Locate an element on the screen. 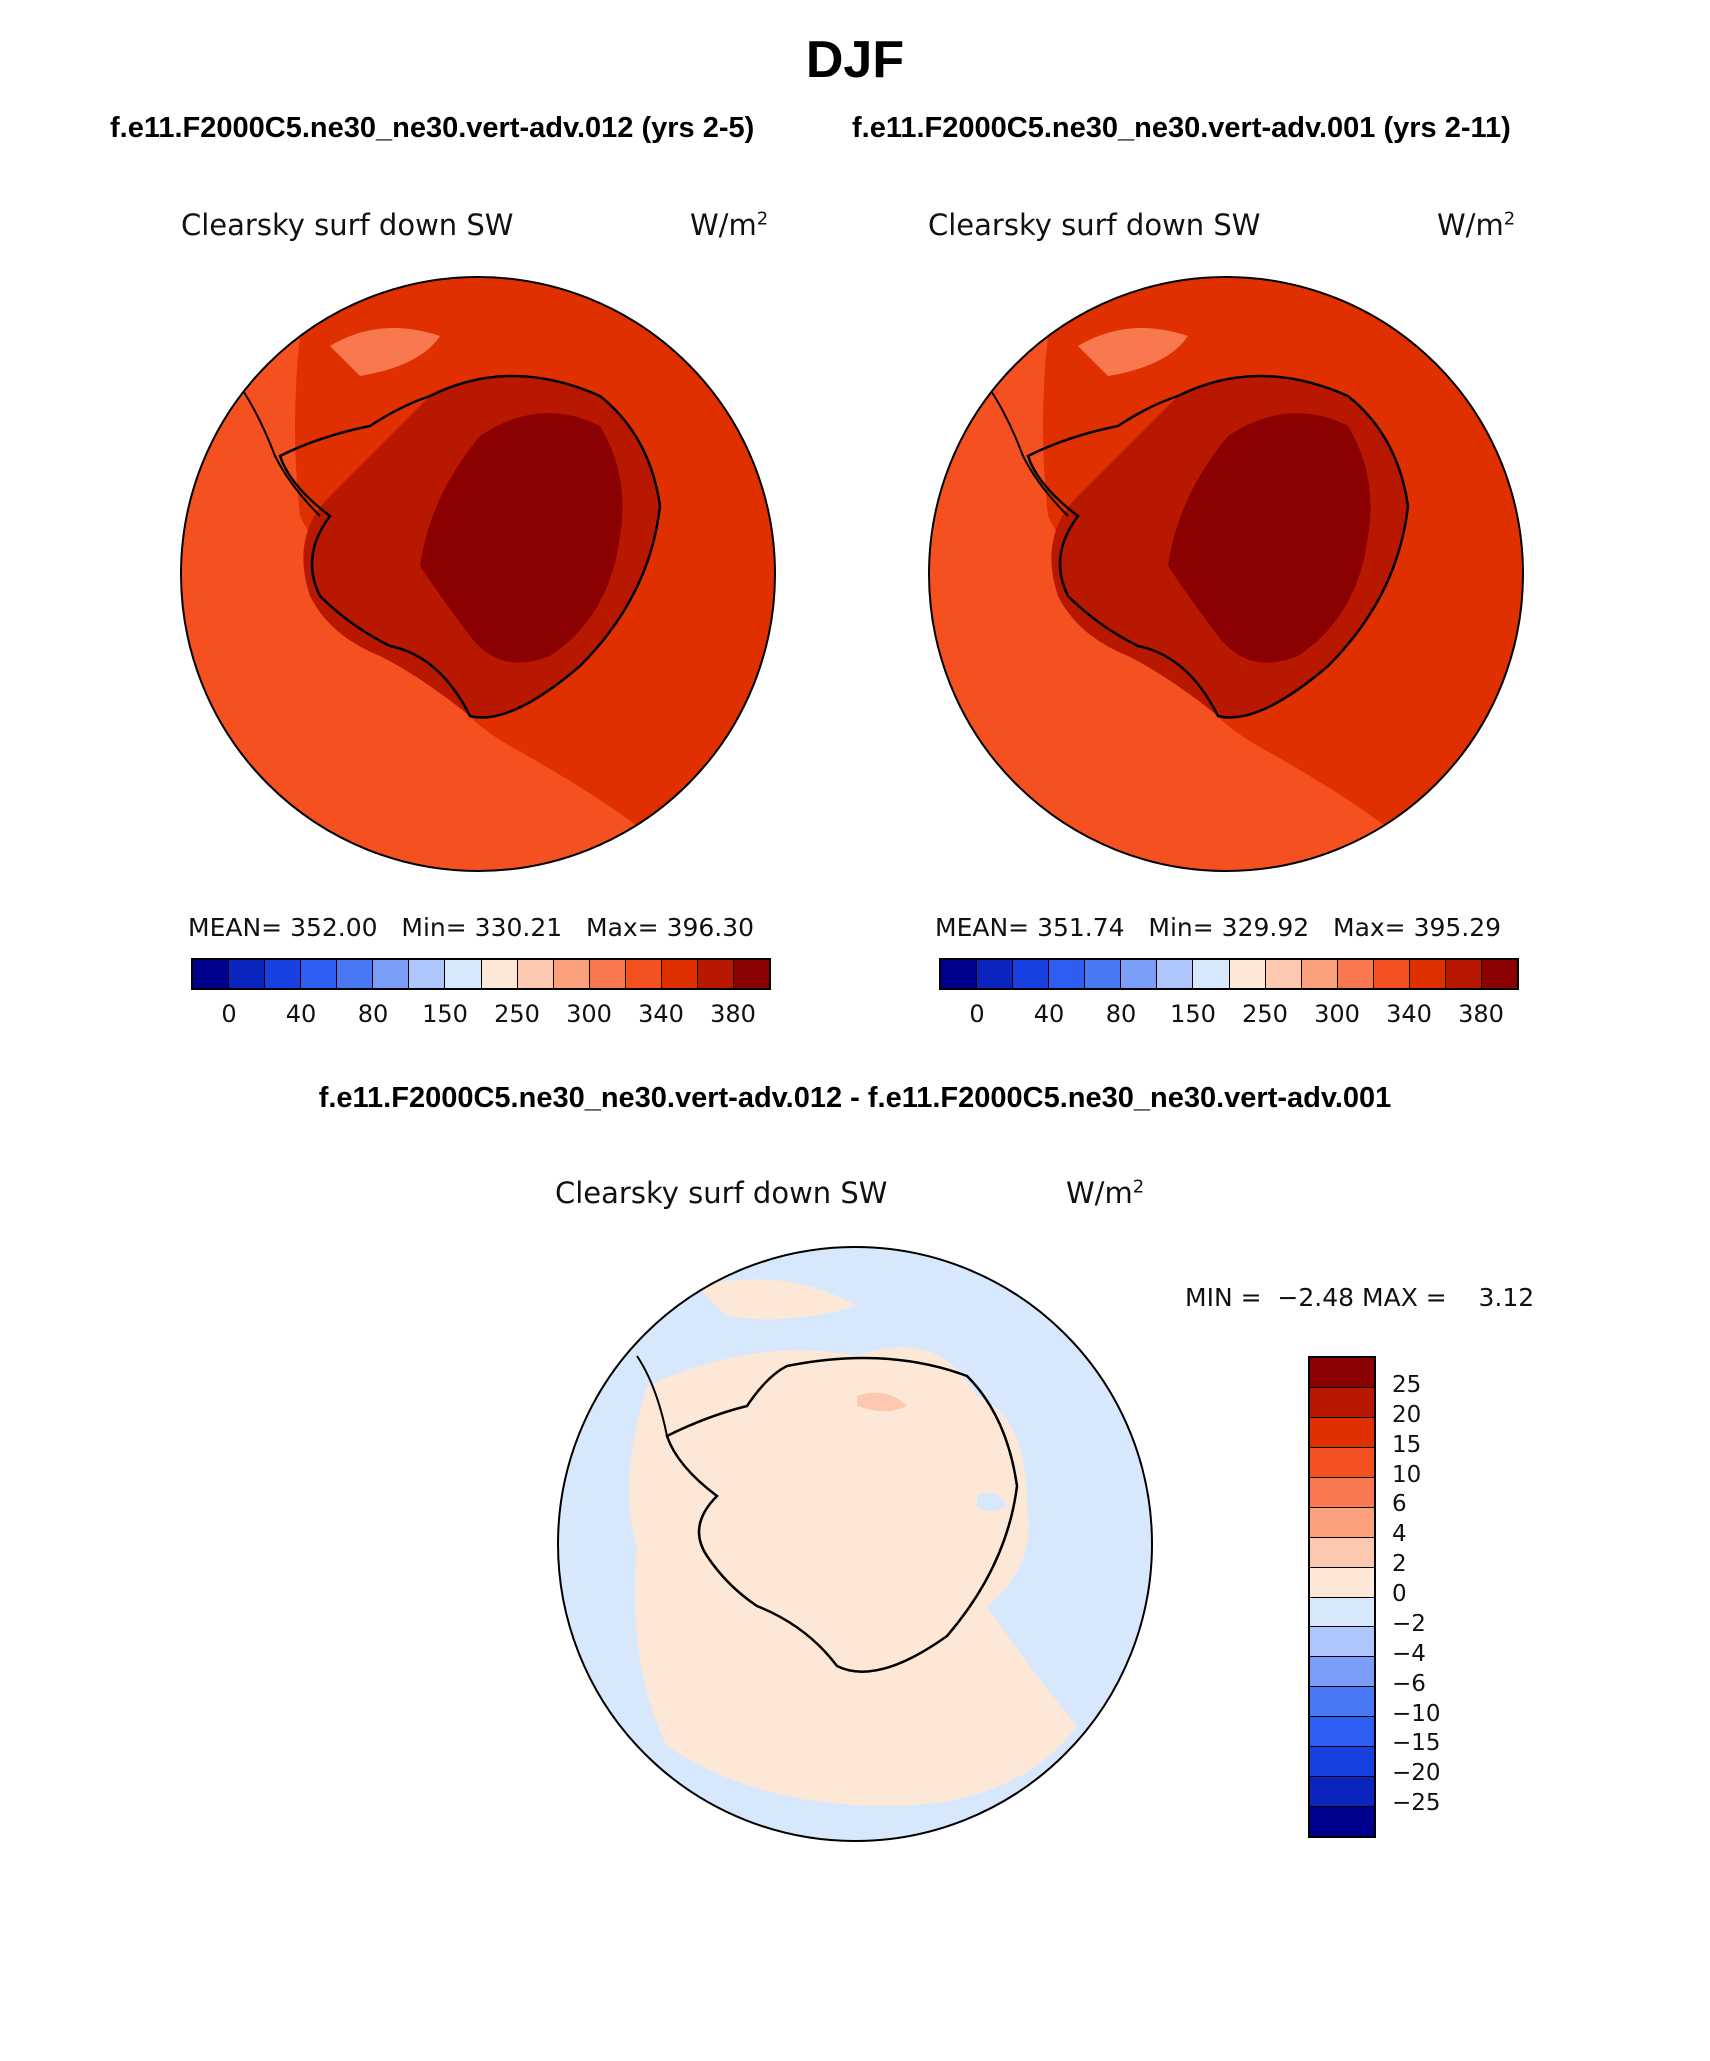 This screenshot has height=2061, width=1710. colorbar-tick-label: 15 is located at coordinates (1407, 1444).